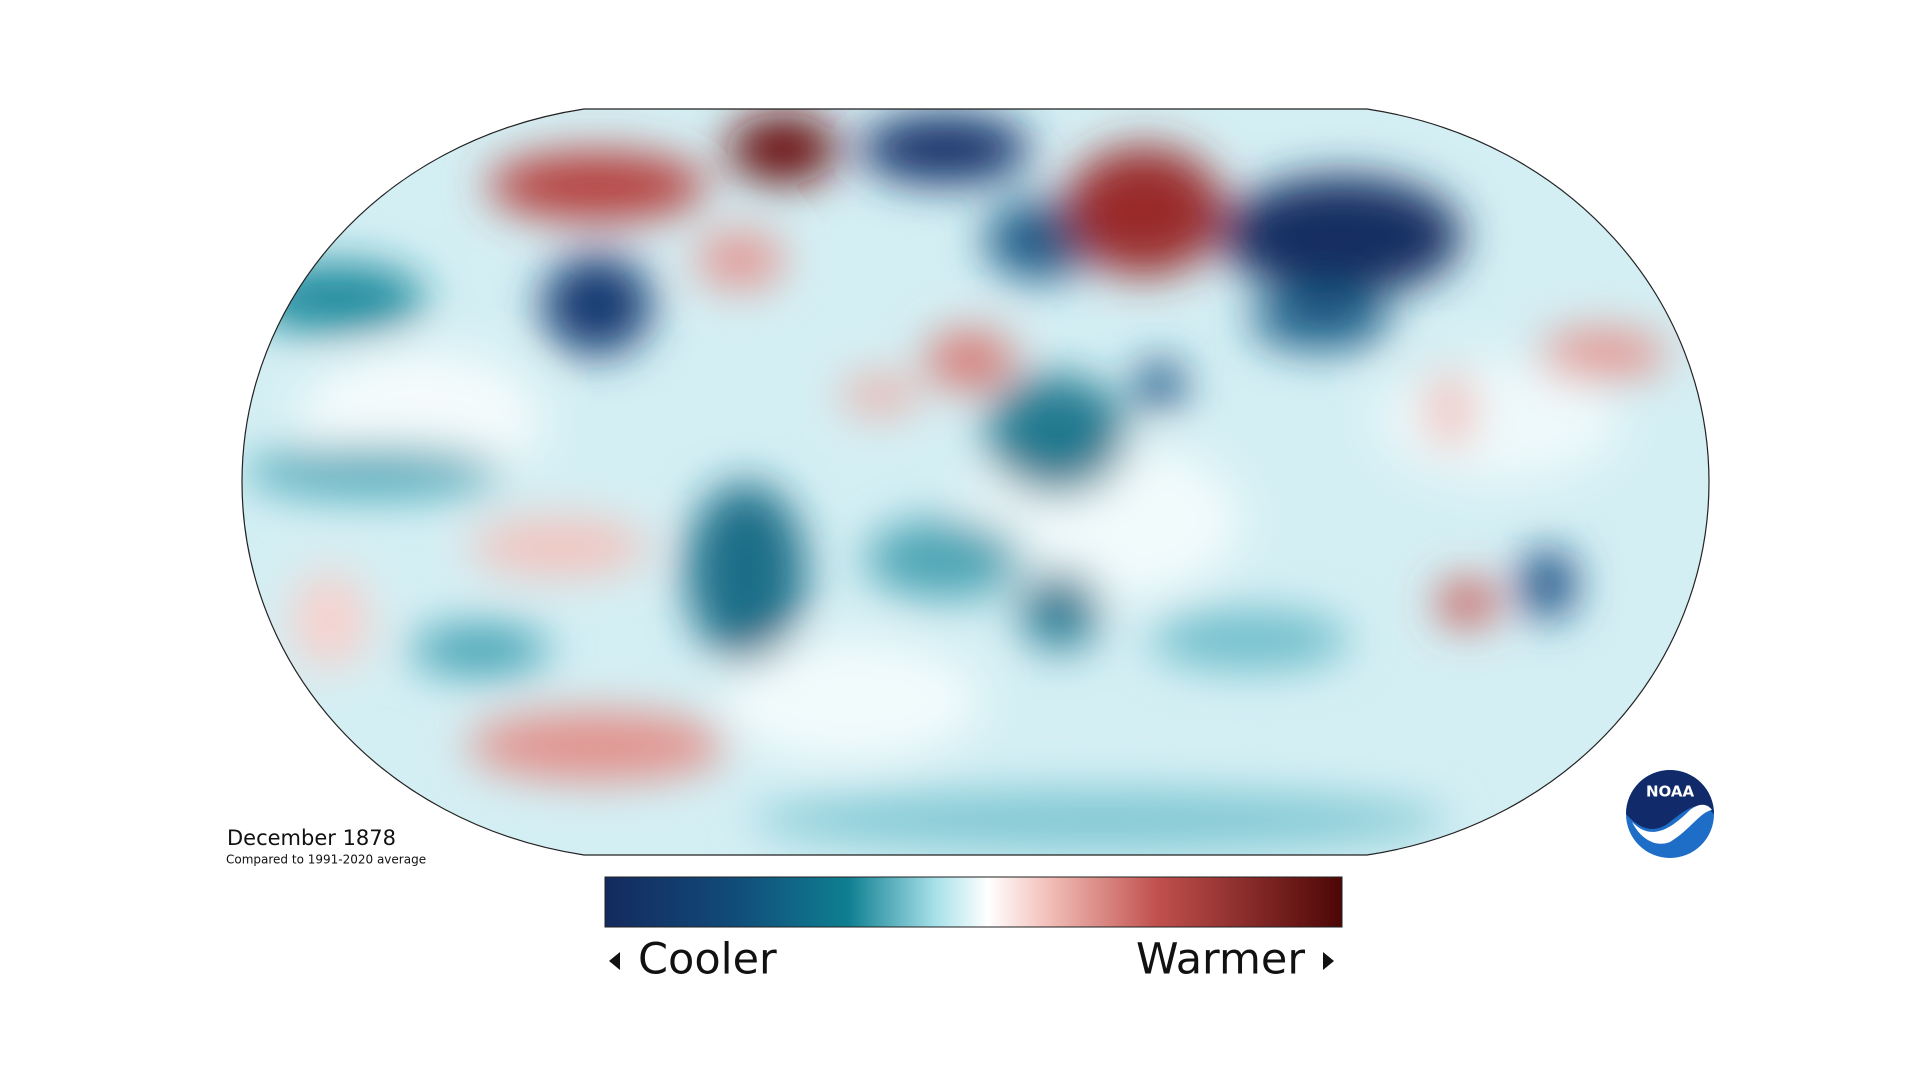 Image resolution: width=1920 pixels, height=1080 pixels. Describe the element at coordinates (707, 960) in the screenshot. I see `legend-low: Cooler` at that location.